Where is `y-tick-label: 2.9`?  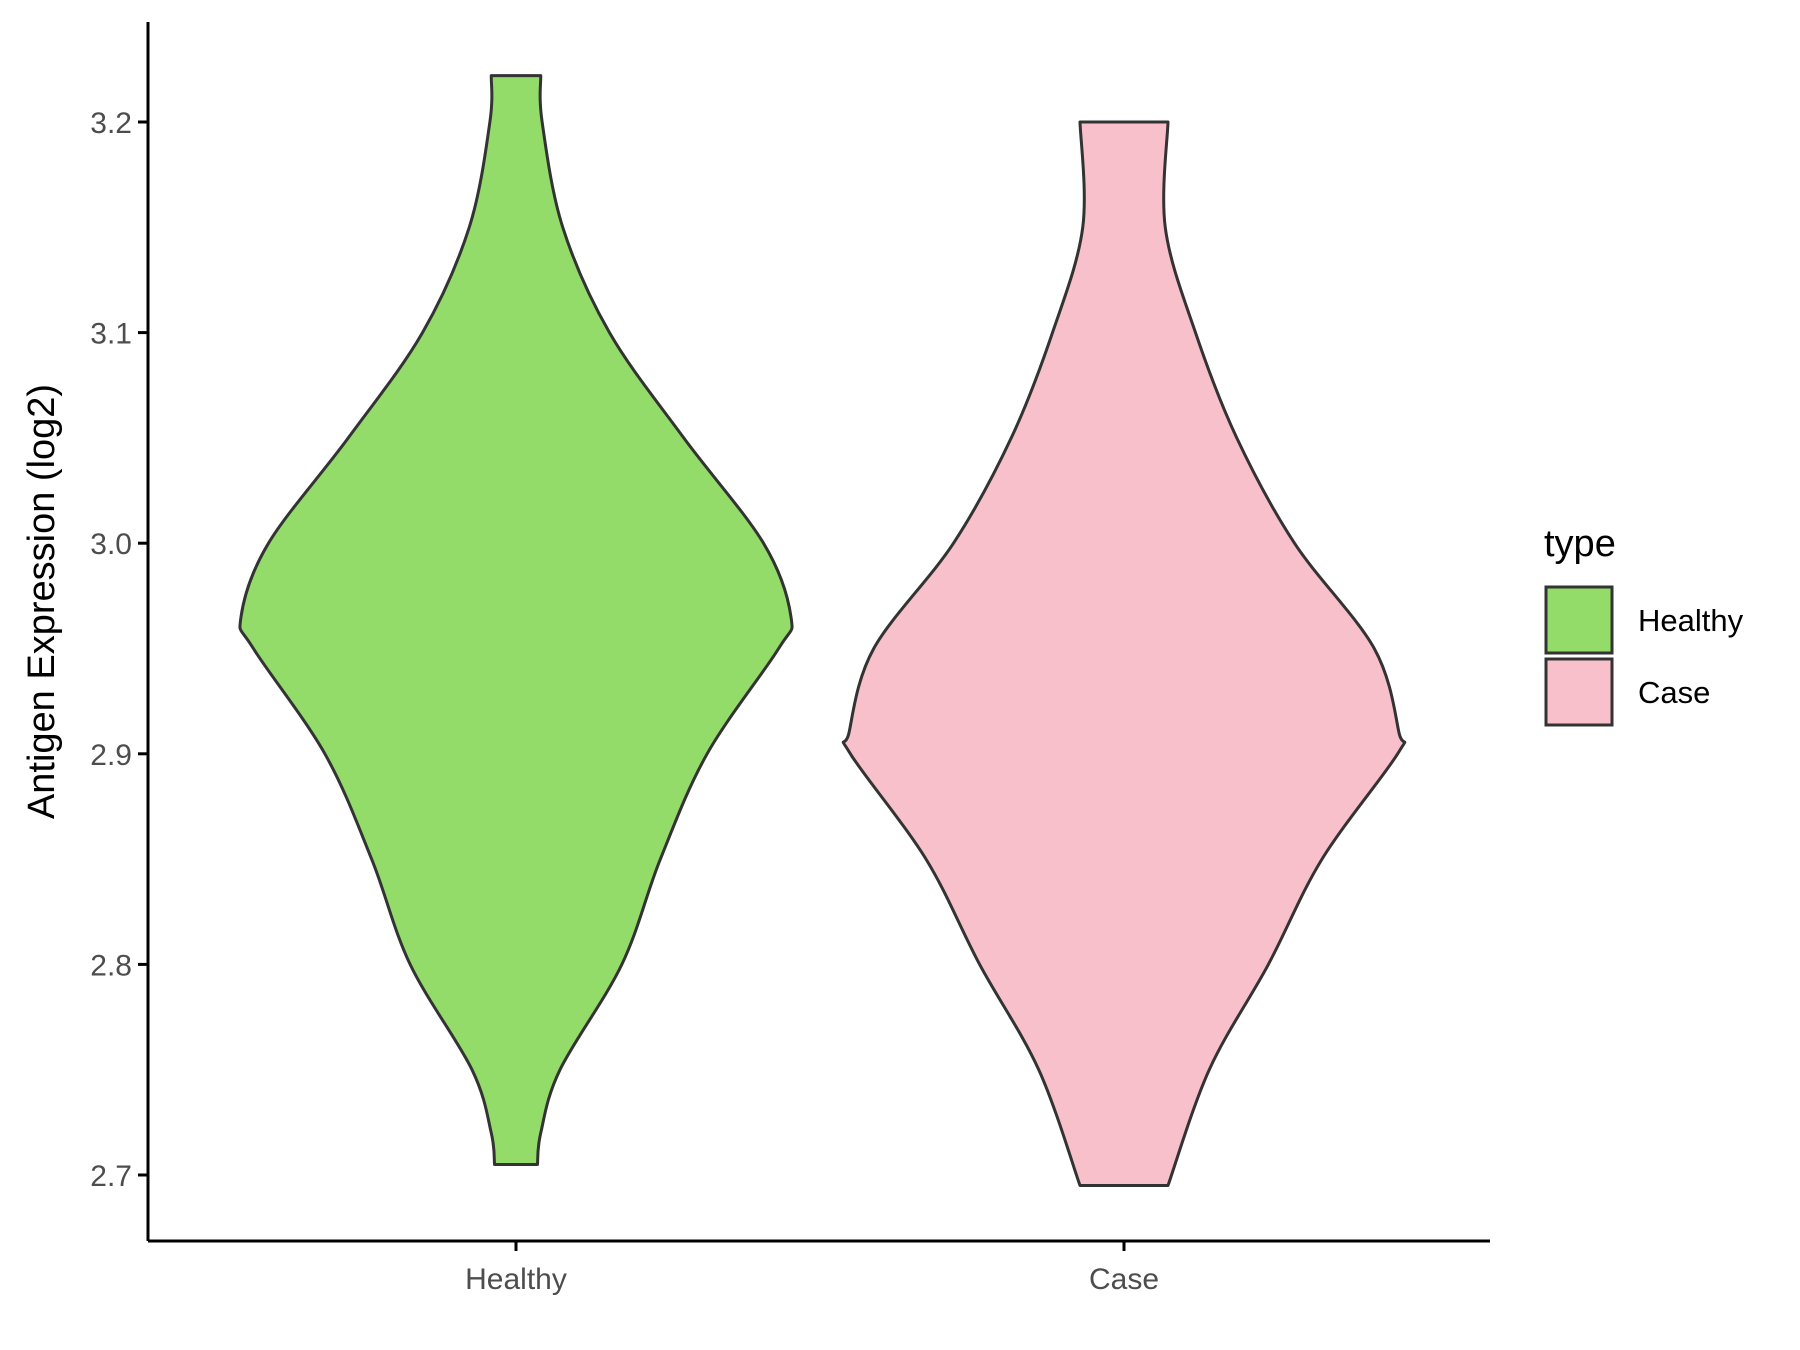
y-tick-label: 2.9 is located at coordinates (111, 755).